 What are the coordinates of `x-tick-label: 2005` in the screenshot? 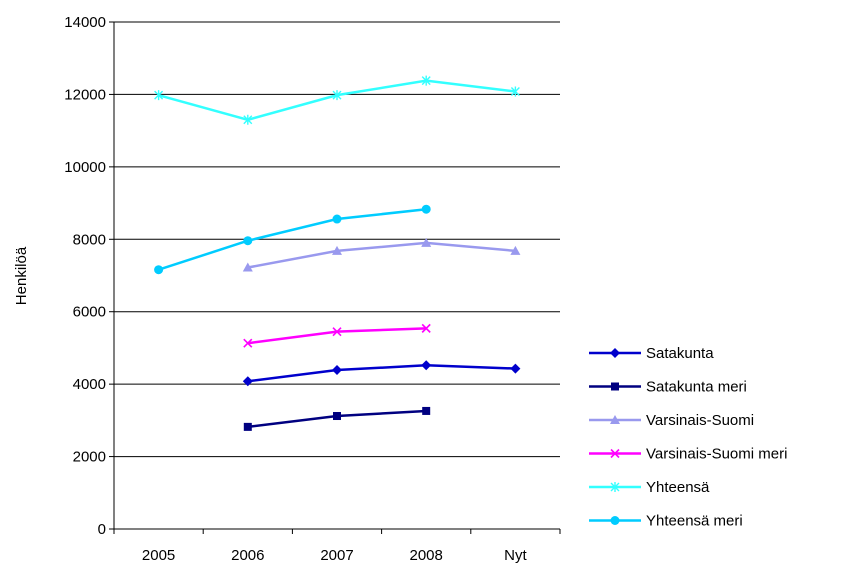 It's located at (158, 555).